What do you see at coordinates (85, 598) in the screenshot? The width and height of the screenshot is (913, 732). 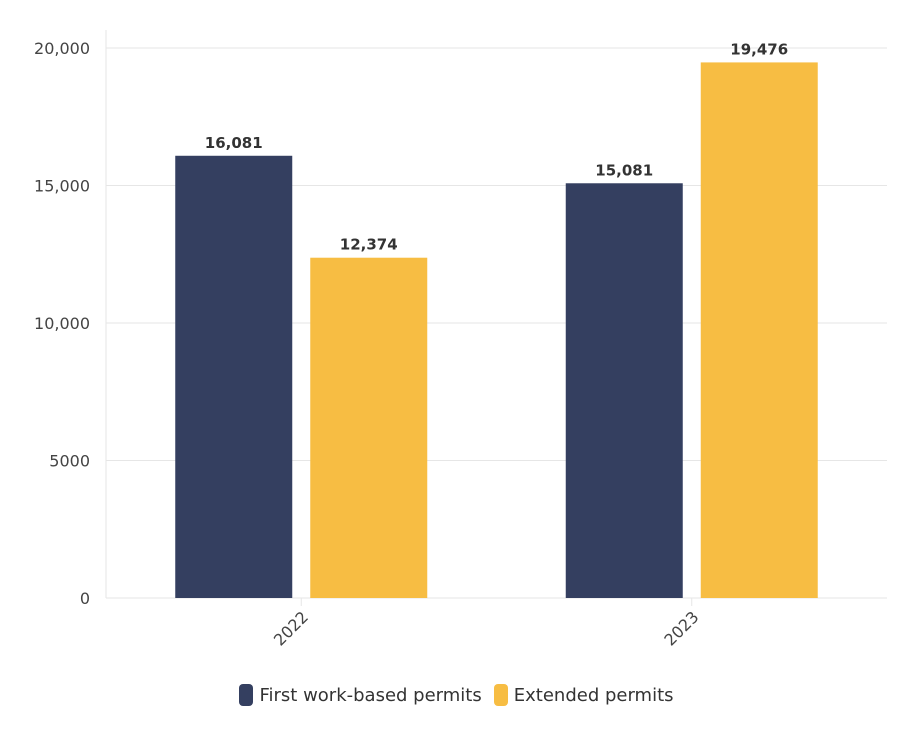 I see `y-tick-label: 0` at bounding box center [85, 598].